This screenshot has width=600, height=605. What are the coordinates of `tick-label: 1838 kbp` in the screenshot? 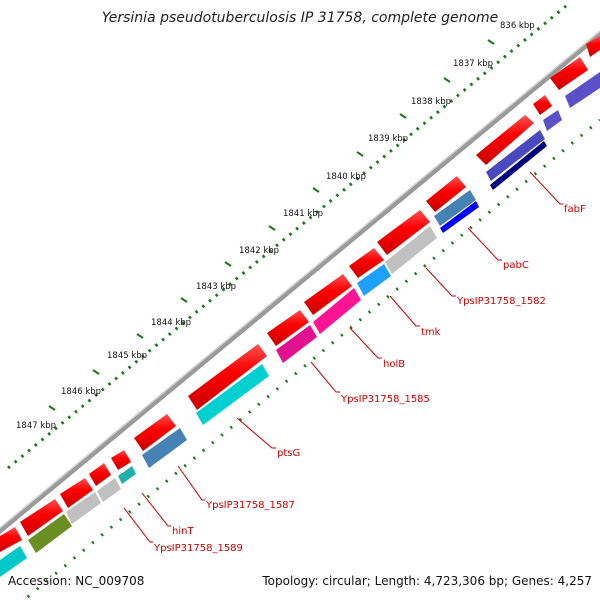 It's located at (431, 102).